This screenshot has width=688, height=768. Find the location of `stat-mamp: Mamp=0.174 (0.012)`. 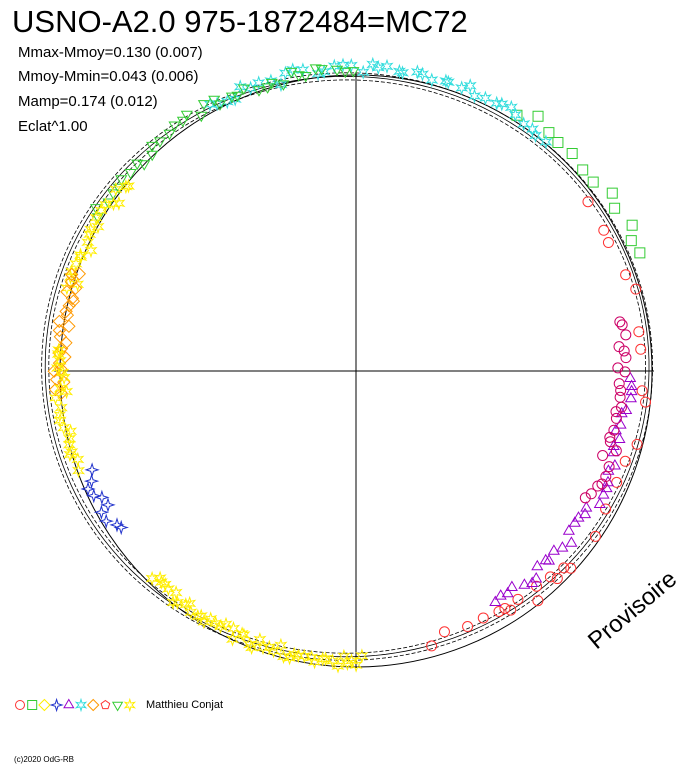

stat-mamp: Mamp=0.174 (0.012) is located at coordinates (88, 101).